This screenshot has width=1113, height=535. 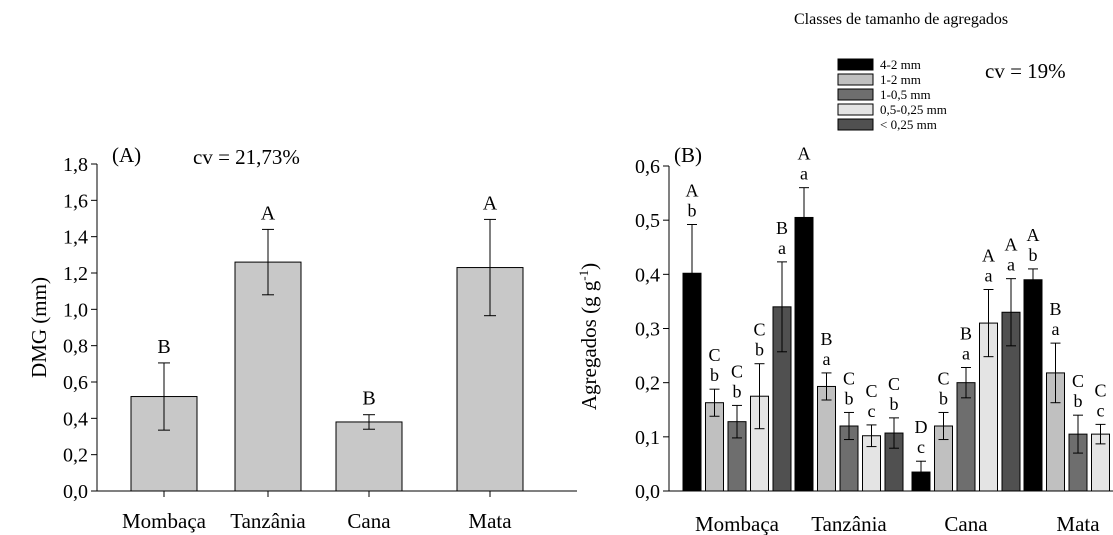 What do you see at coordinates (583, 275) in the screenshot?
I see `y-axis-title-exponent: -1` at bounding box center [583, 275].